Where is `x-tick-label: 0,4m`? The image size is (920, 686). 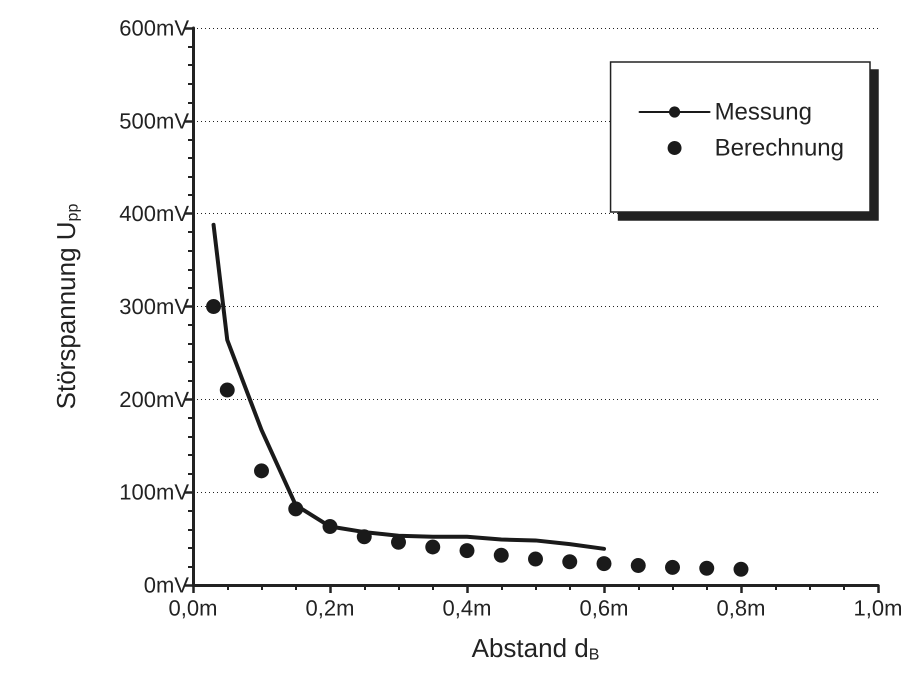
x-tick-label: 0,4m is located at coordinates (467, 608).